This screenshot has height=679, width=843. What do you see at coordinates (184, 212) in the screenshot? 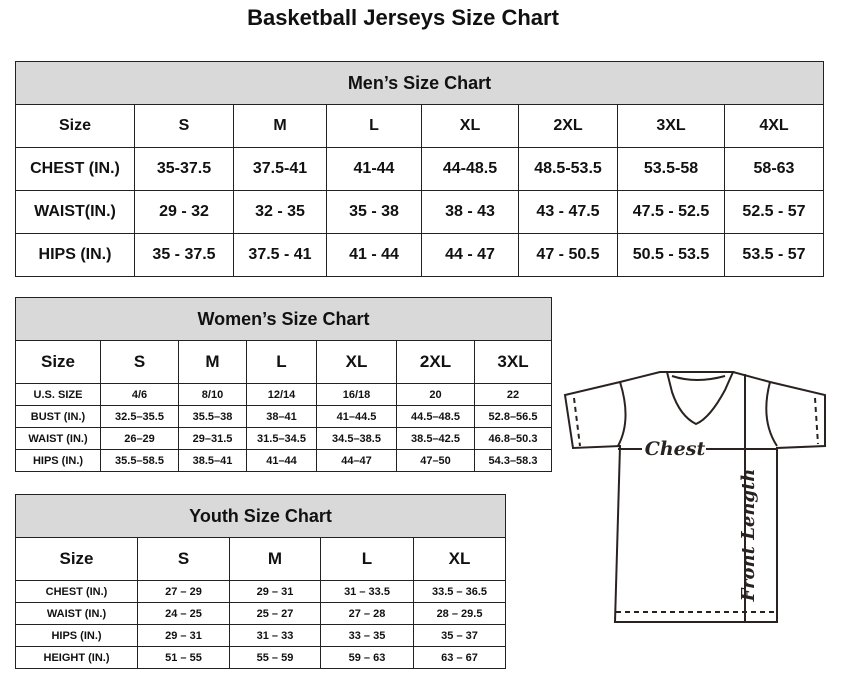
I see `value-cell: 29 - 32` at bounding box center [184, 212].